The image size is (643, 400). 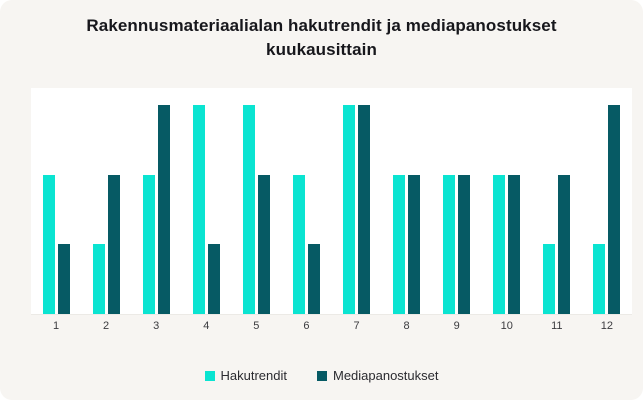 I want to click on x-tick-label-4: 4, so click(x=206, y=326).